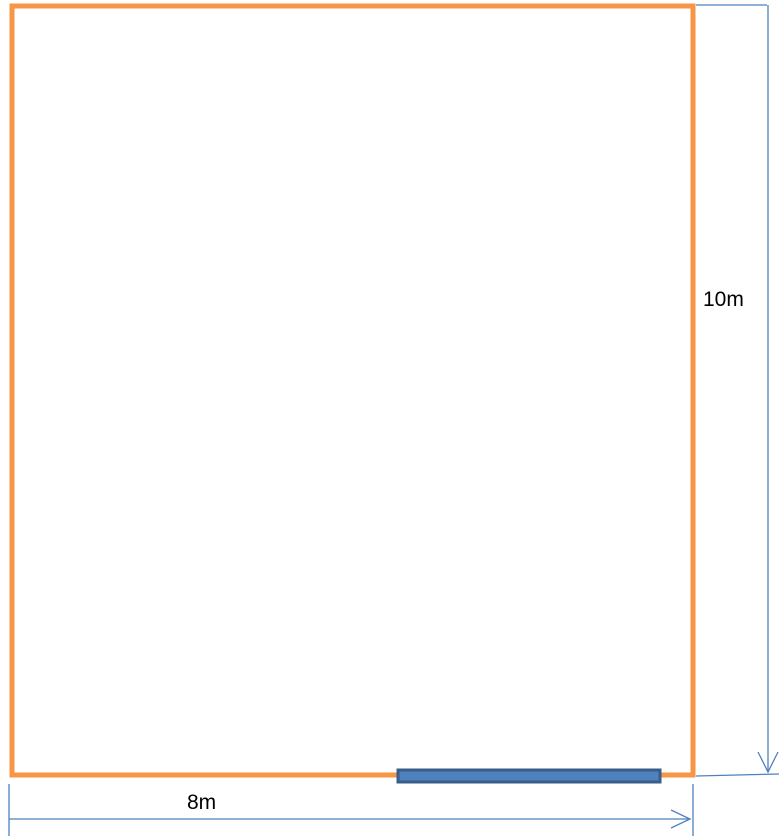  I want to click on height-arrowhead-icon, so click(768, 762).